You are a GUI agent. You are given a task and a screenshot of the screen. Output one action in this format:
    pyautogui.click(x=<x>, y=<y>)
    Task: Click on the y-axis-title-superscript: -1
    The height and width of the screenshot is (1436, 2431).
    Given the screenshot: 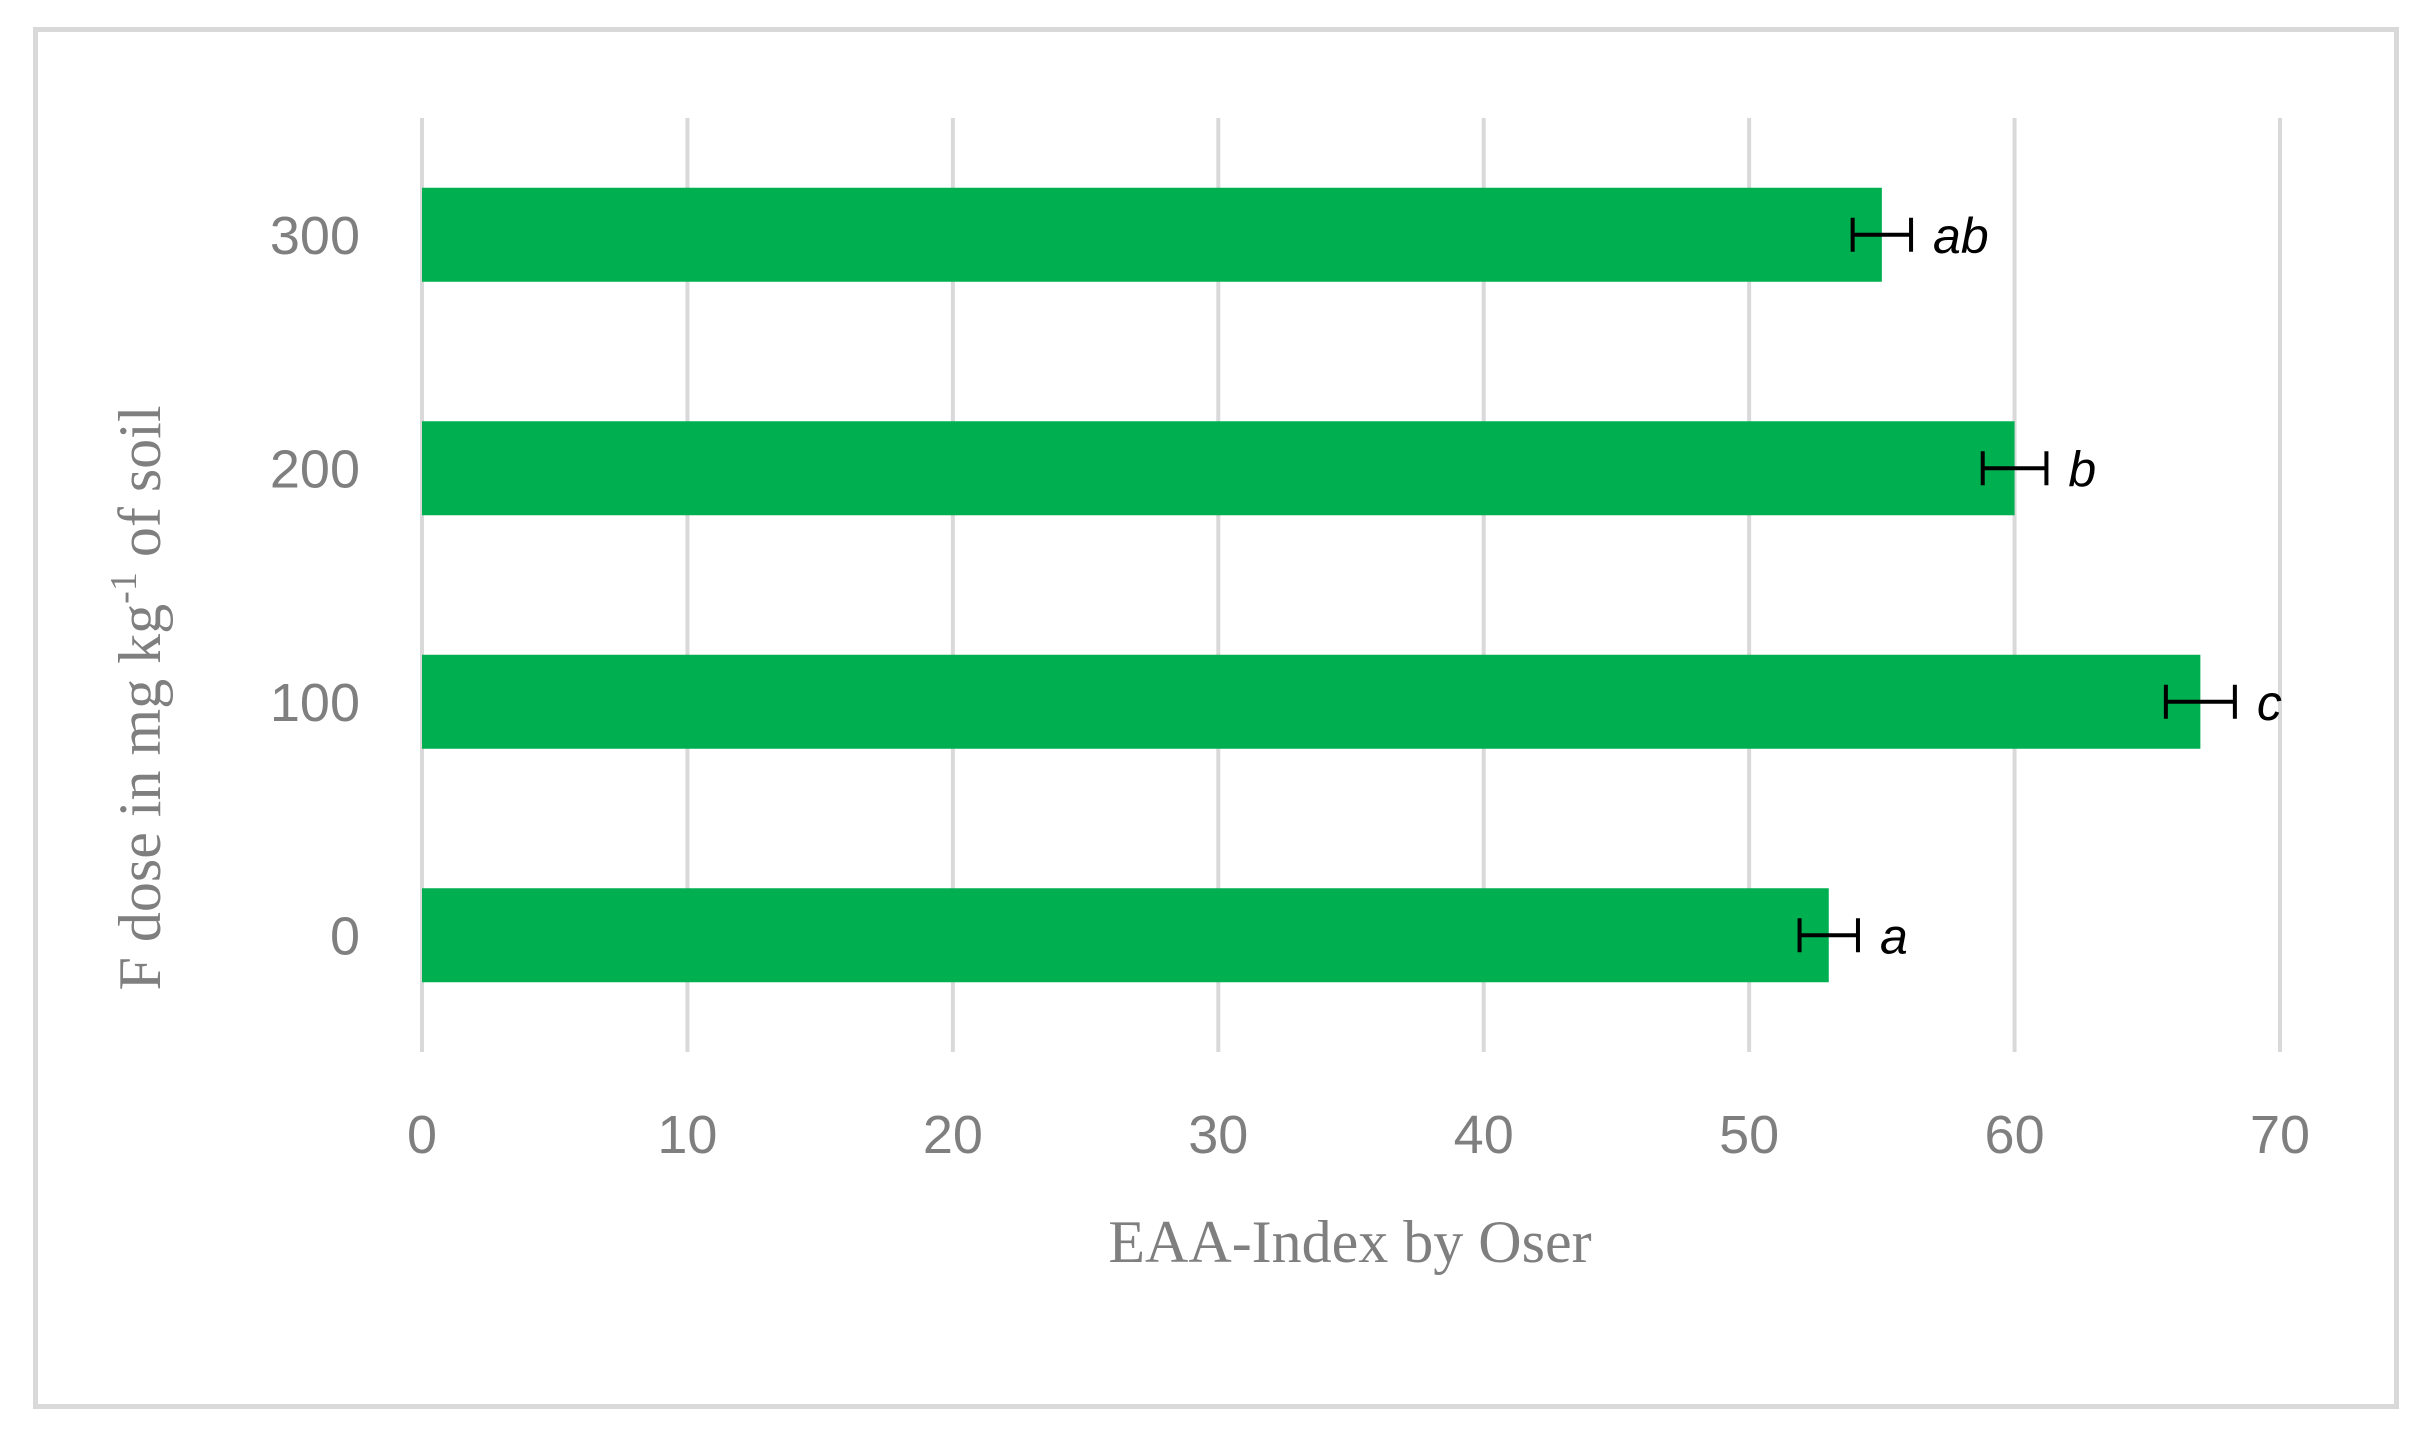 What is the action you would take?
    pyautogui.click(x=124, y=588)
    